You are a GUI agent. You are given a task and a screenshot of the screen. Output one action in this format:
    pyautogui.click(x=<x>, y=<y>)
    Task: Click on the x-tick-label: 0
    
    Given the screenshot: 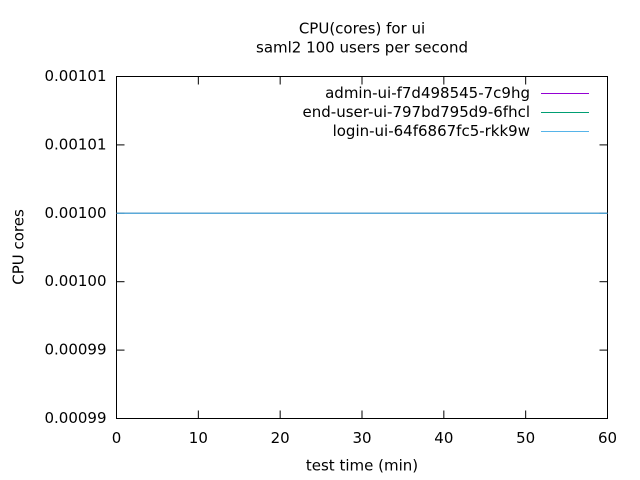 What is the action you would take?
    pyautogui.click(x=117, y=438)
    